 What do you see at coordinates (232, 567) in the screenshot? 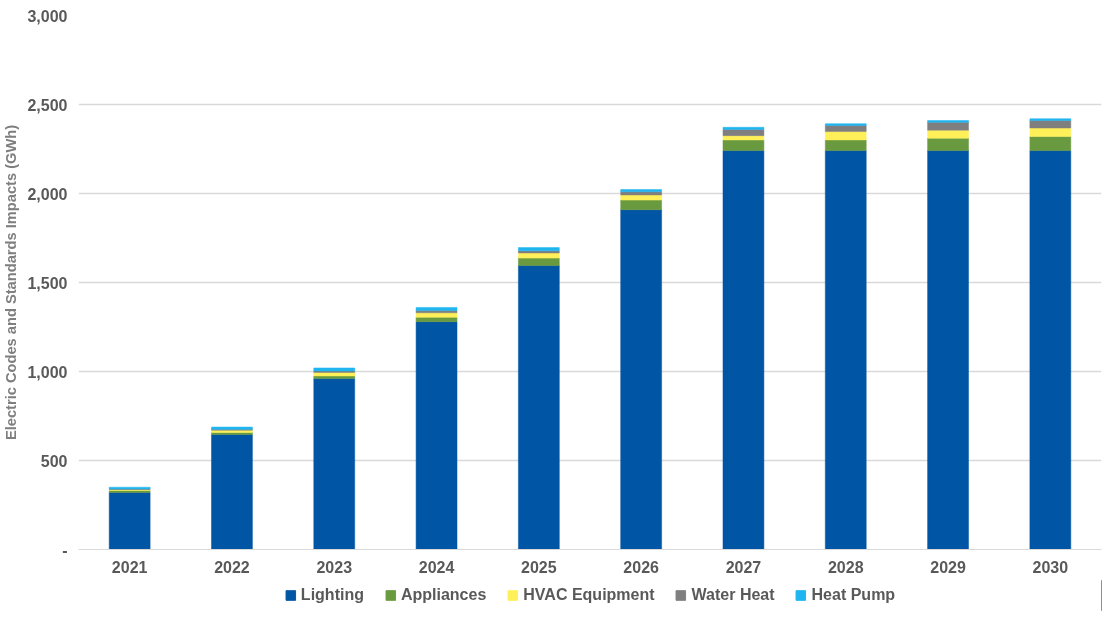
I see `x-tick-label: 2022` at bounding box center [232, 567].